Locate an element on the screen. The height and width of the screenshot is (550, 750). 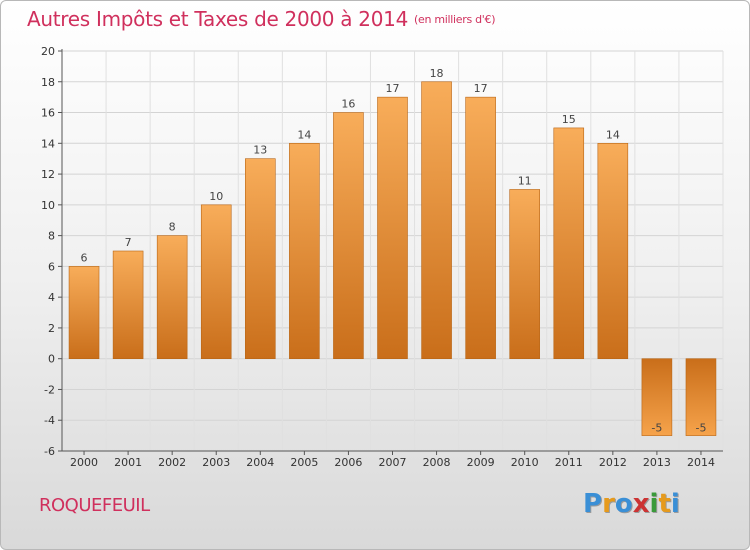
data-label: 18 is located at coordinates (437, 73).